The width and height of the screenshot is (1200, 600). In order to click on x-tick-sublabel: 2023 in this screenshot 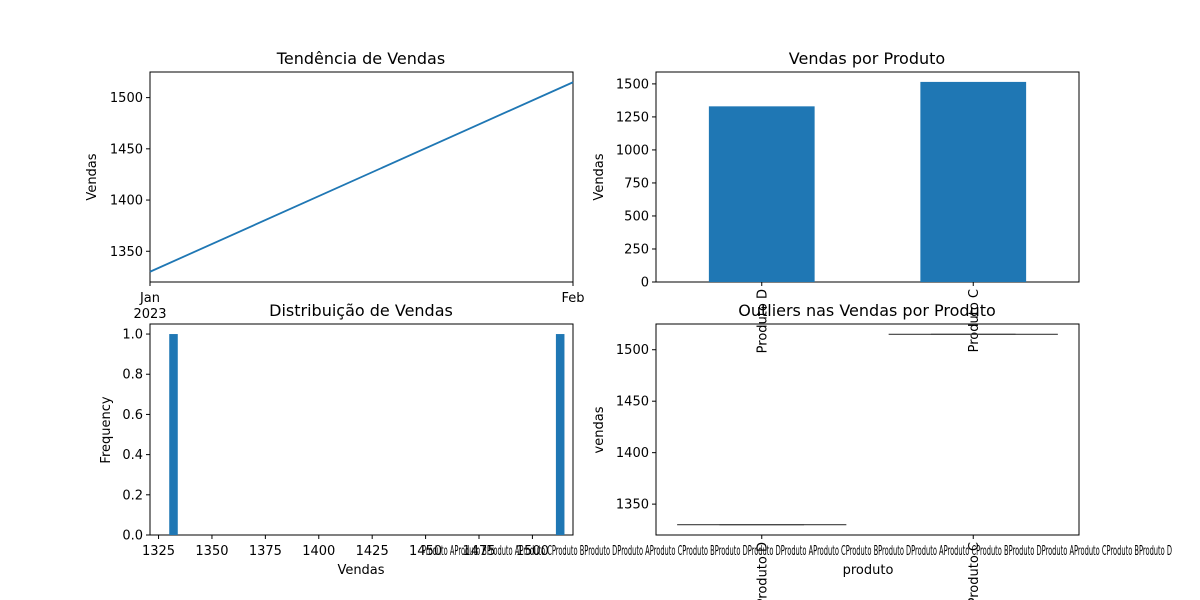, I will do `click(149, 314)`.